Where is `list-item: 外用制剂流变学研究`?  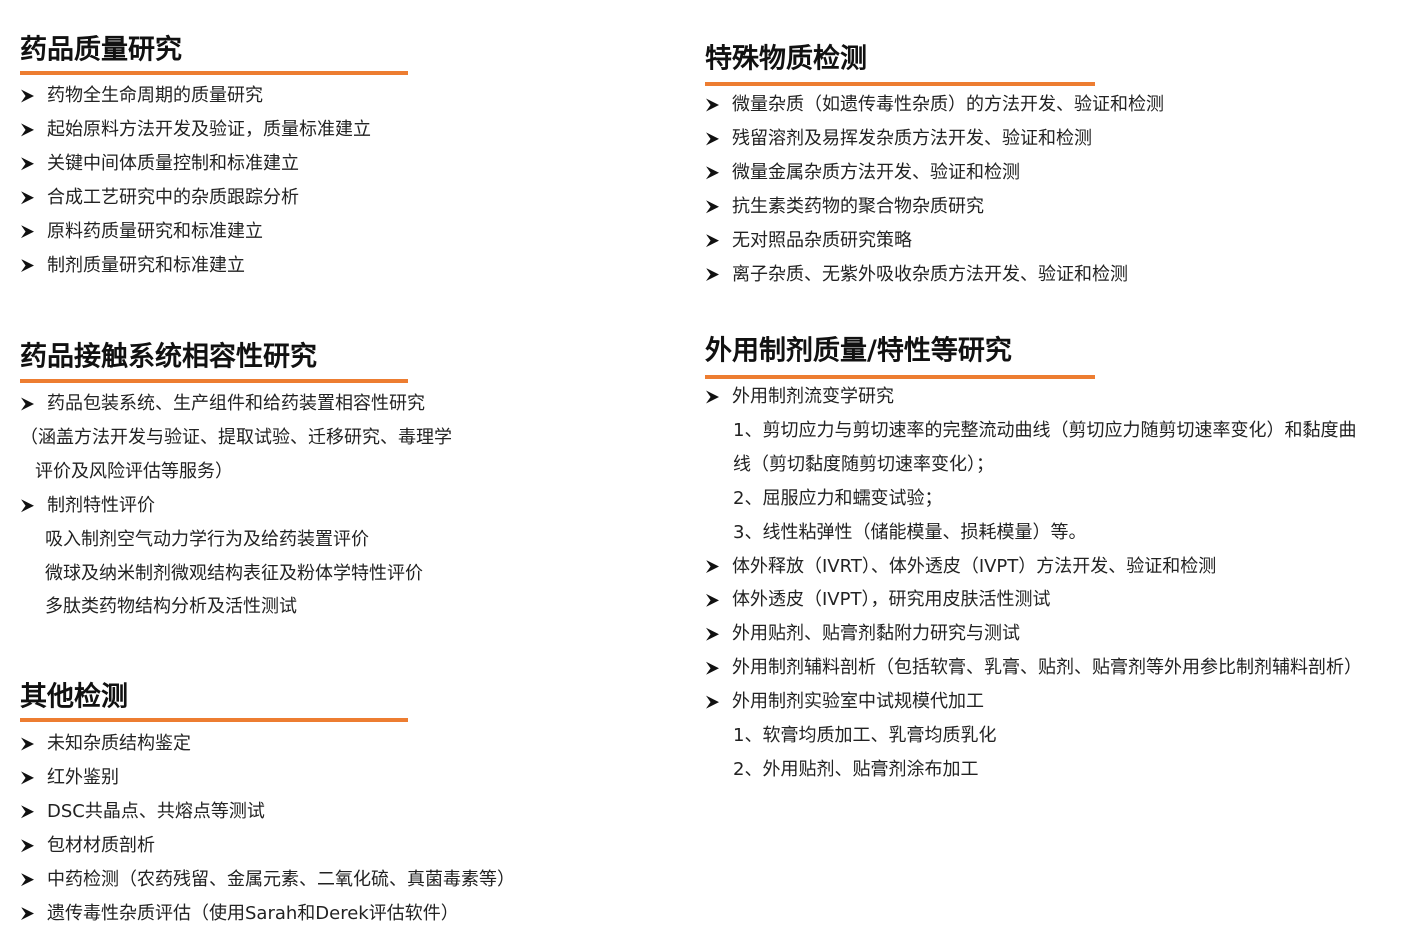
list-item: 外用制剂流变学研究 is located at coordinates (813, 396).